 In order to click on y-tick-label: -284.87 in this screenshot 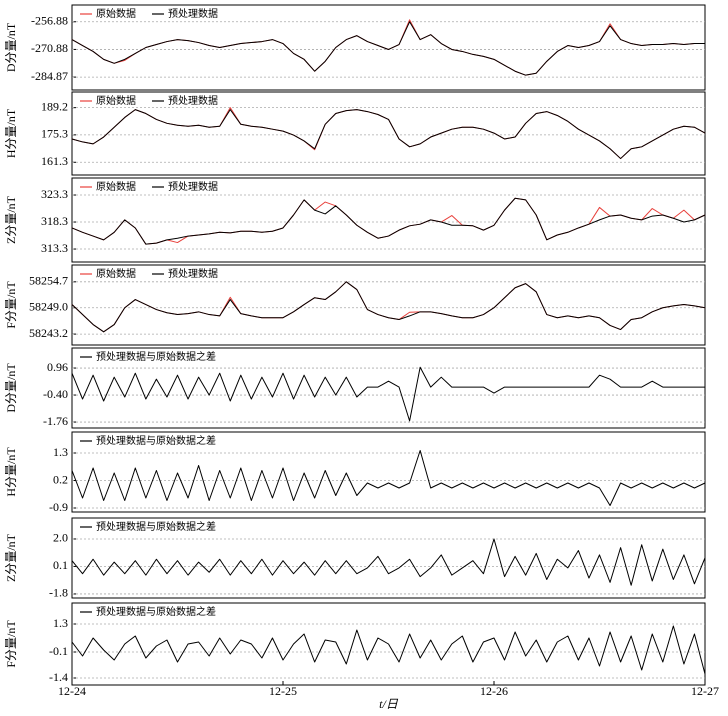, I will do `click(49, 76)`.